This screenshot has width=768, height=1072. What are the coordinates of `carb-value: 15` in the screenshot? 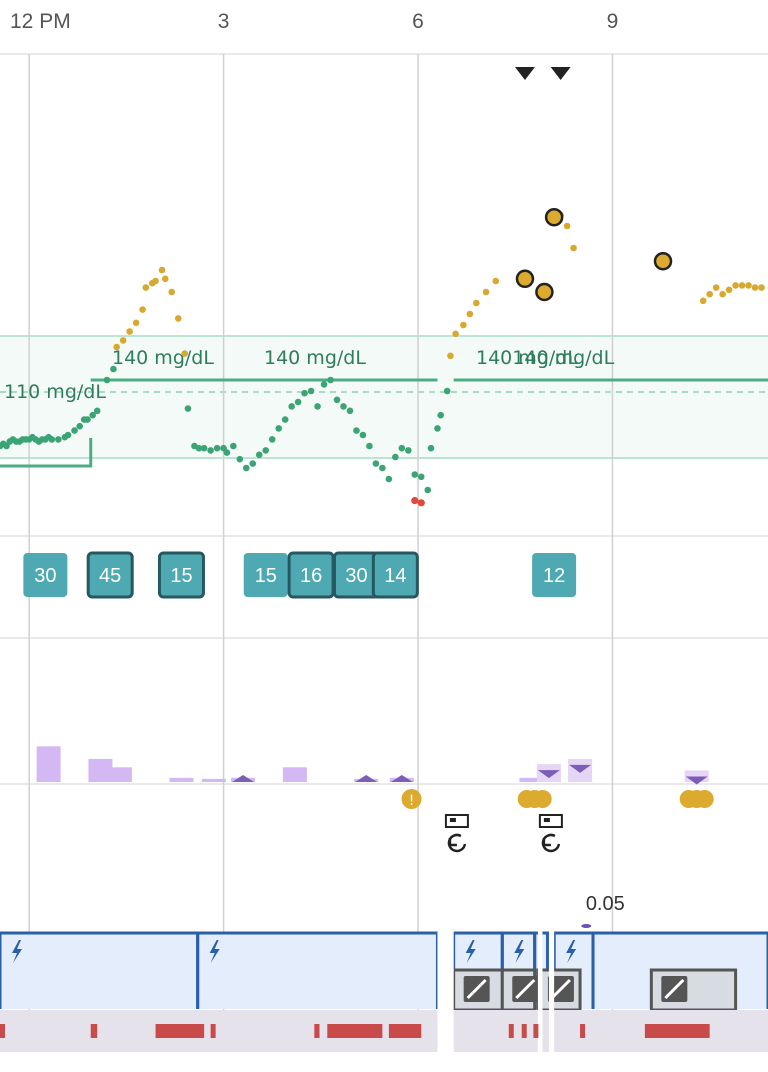 It's located at (181, 576).